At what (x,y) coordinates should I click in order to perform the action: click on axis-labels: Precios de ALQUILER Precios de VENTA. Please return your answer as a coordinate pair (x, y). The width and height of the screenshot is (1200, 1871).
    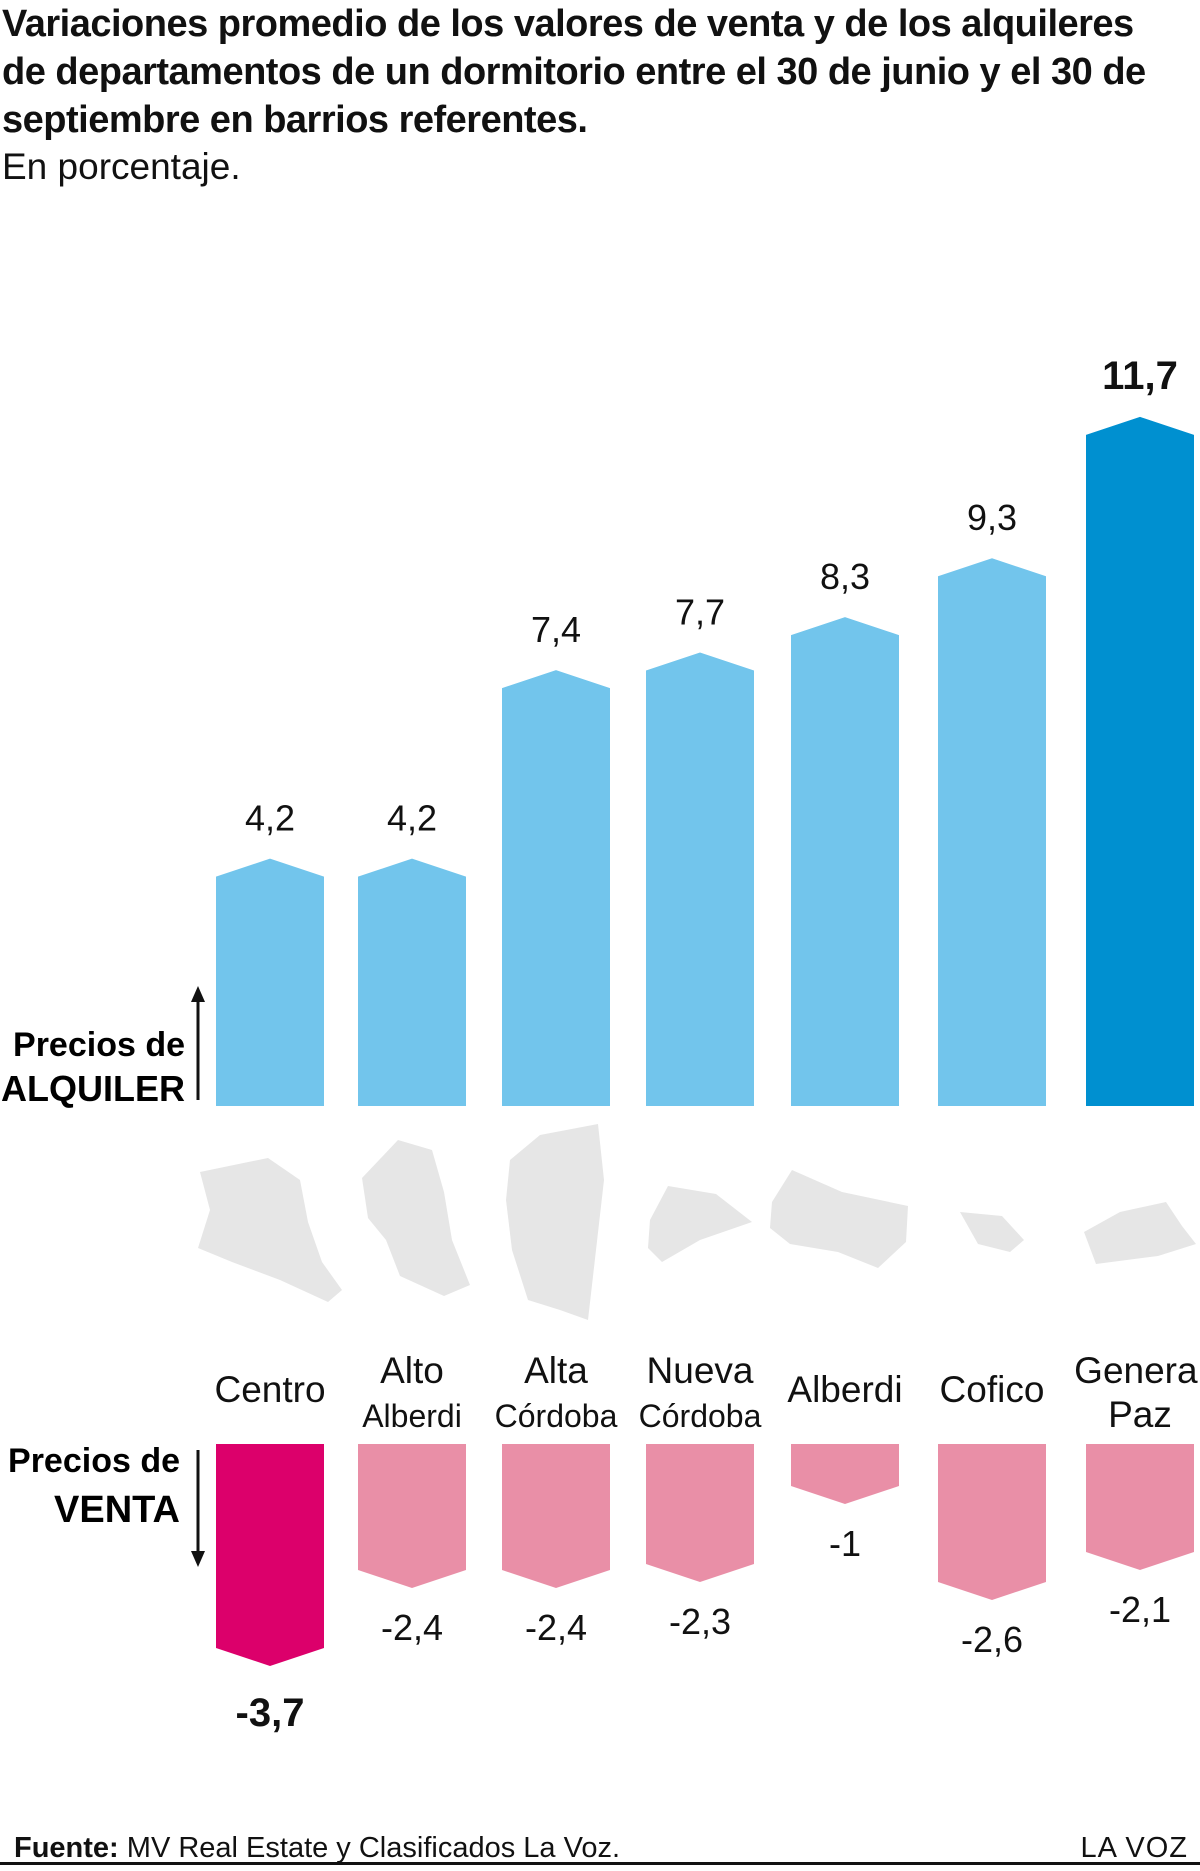
    Looking at the image, I should click on (103, 1276).